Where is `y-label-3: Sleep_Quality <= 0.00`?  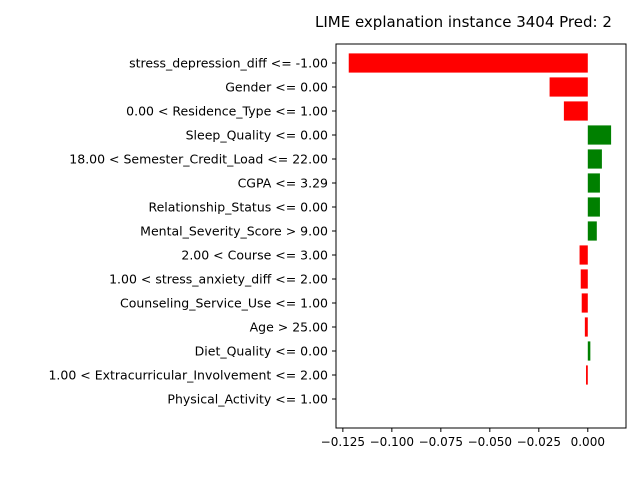 y-label-3: Sleep_Quality <= 0.00 is located at coordinates (257, 135).